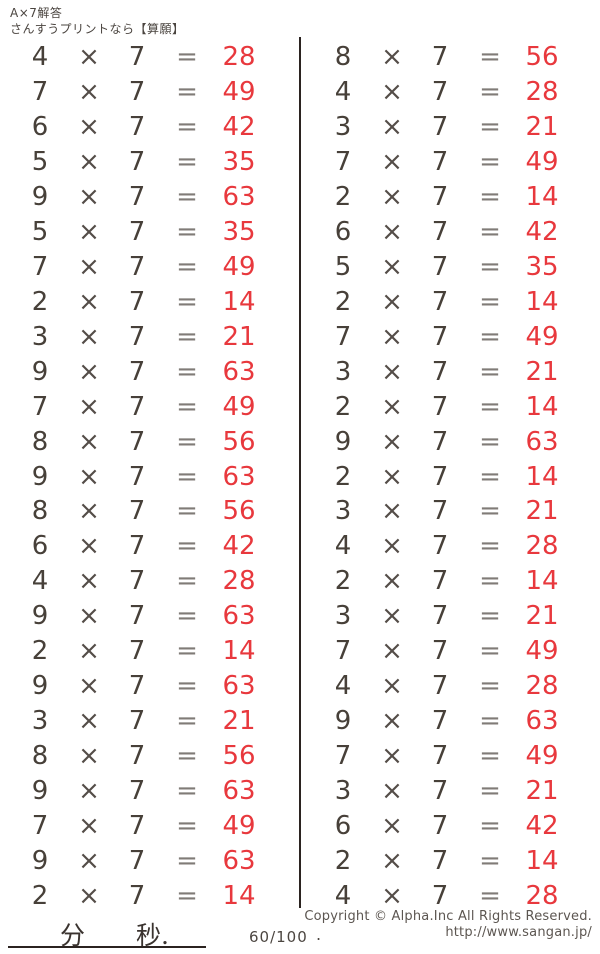 The width and height of the screenshot is (600, 954). I want to click on time-entry-line: 分 秒., so click(107, 931).